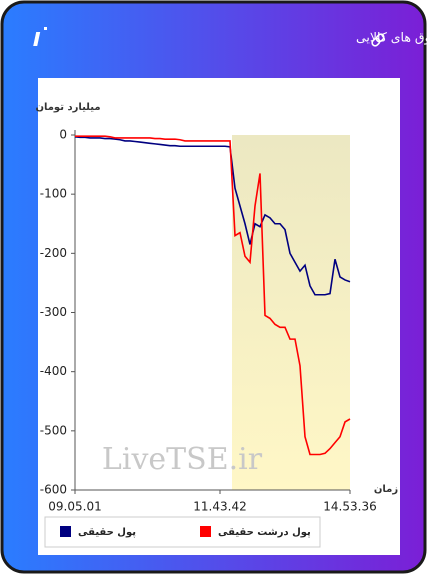 This screenshot has height=578, width=427. What do you see at coordinates (386, 489) in the screenshot?
I see `x-axis-label: زمان` at bounding box center [386, 489].